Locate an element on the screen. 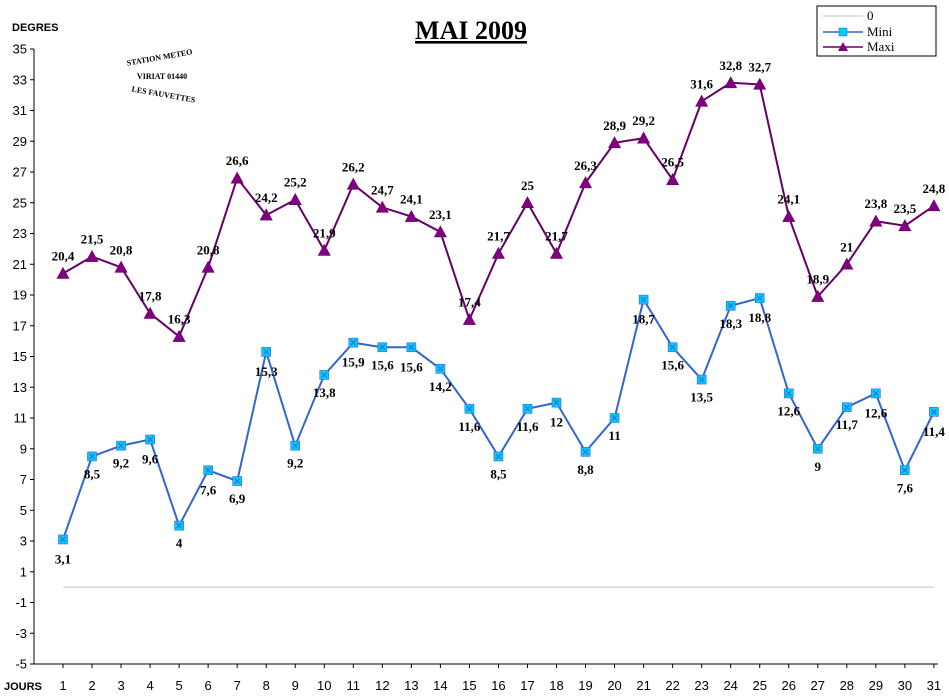 The image size is (949, 698). data-label-maxi: 32,8 is located at coordinates (730, 65).